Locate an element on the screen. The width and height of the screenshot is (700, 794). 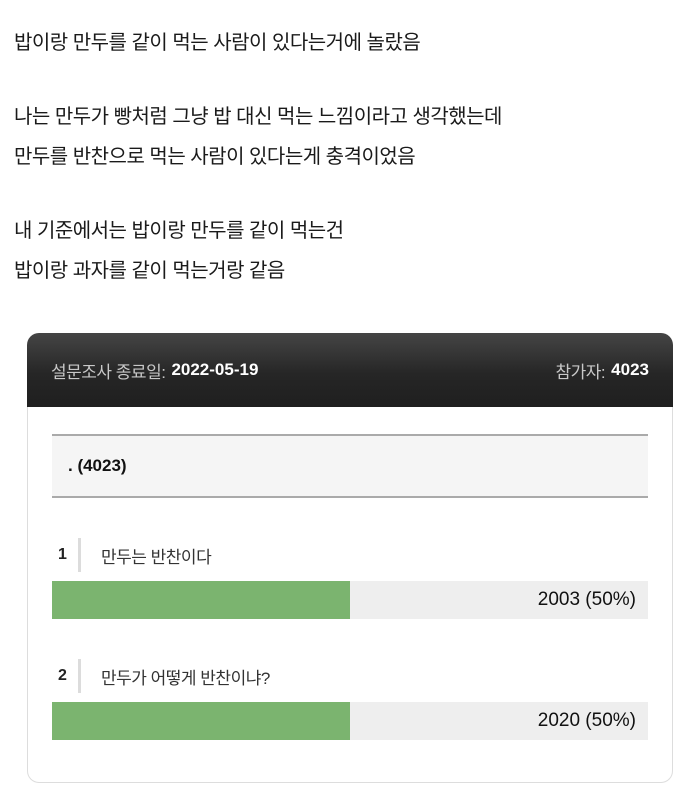
poll-participants-value: 4023 is located at coordinates (630, 369).